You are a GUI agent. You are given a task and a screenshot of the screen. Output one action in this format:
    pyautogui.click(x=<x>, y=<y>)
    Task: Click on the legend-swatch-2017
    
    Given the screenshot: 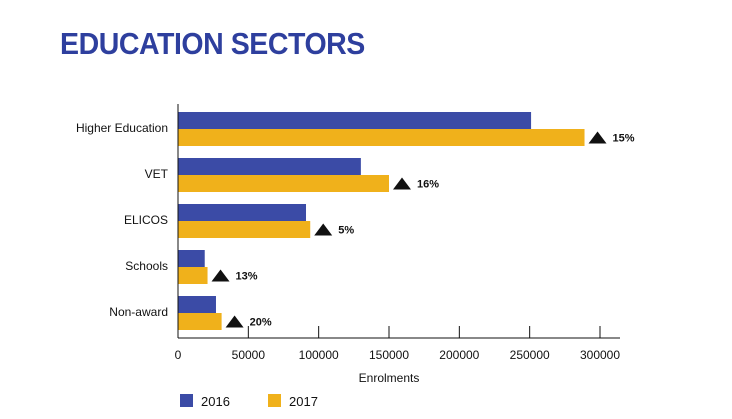 What is the action you would take?
    pyautogui.click(x=274, y=400)
    